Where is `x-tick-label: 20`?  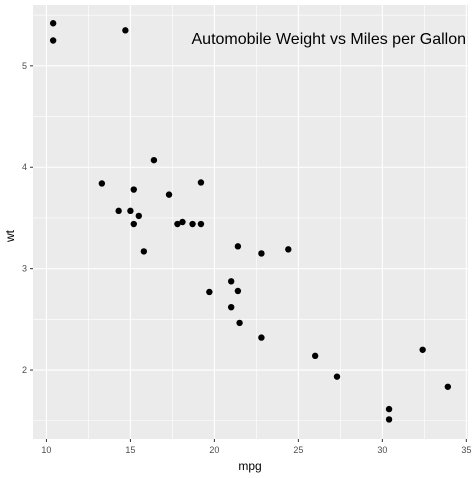 x-tick-label: 20 is located at coordinates (214, 450).